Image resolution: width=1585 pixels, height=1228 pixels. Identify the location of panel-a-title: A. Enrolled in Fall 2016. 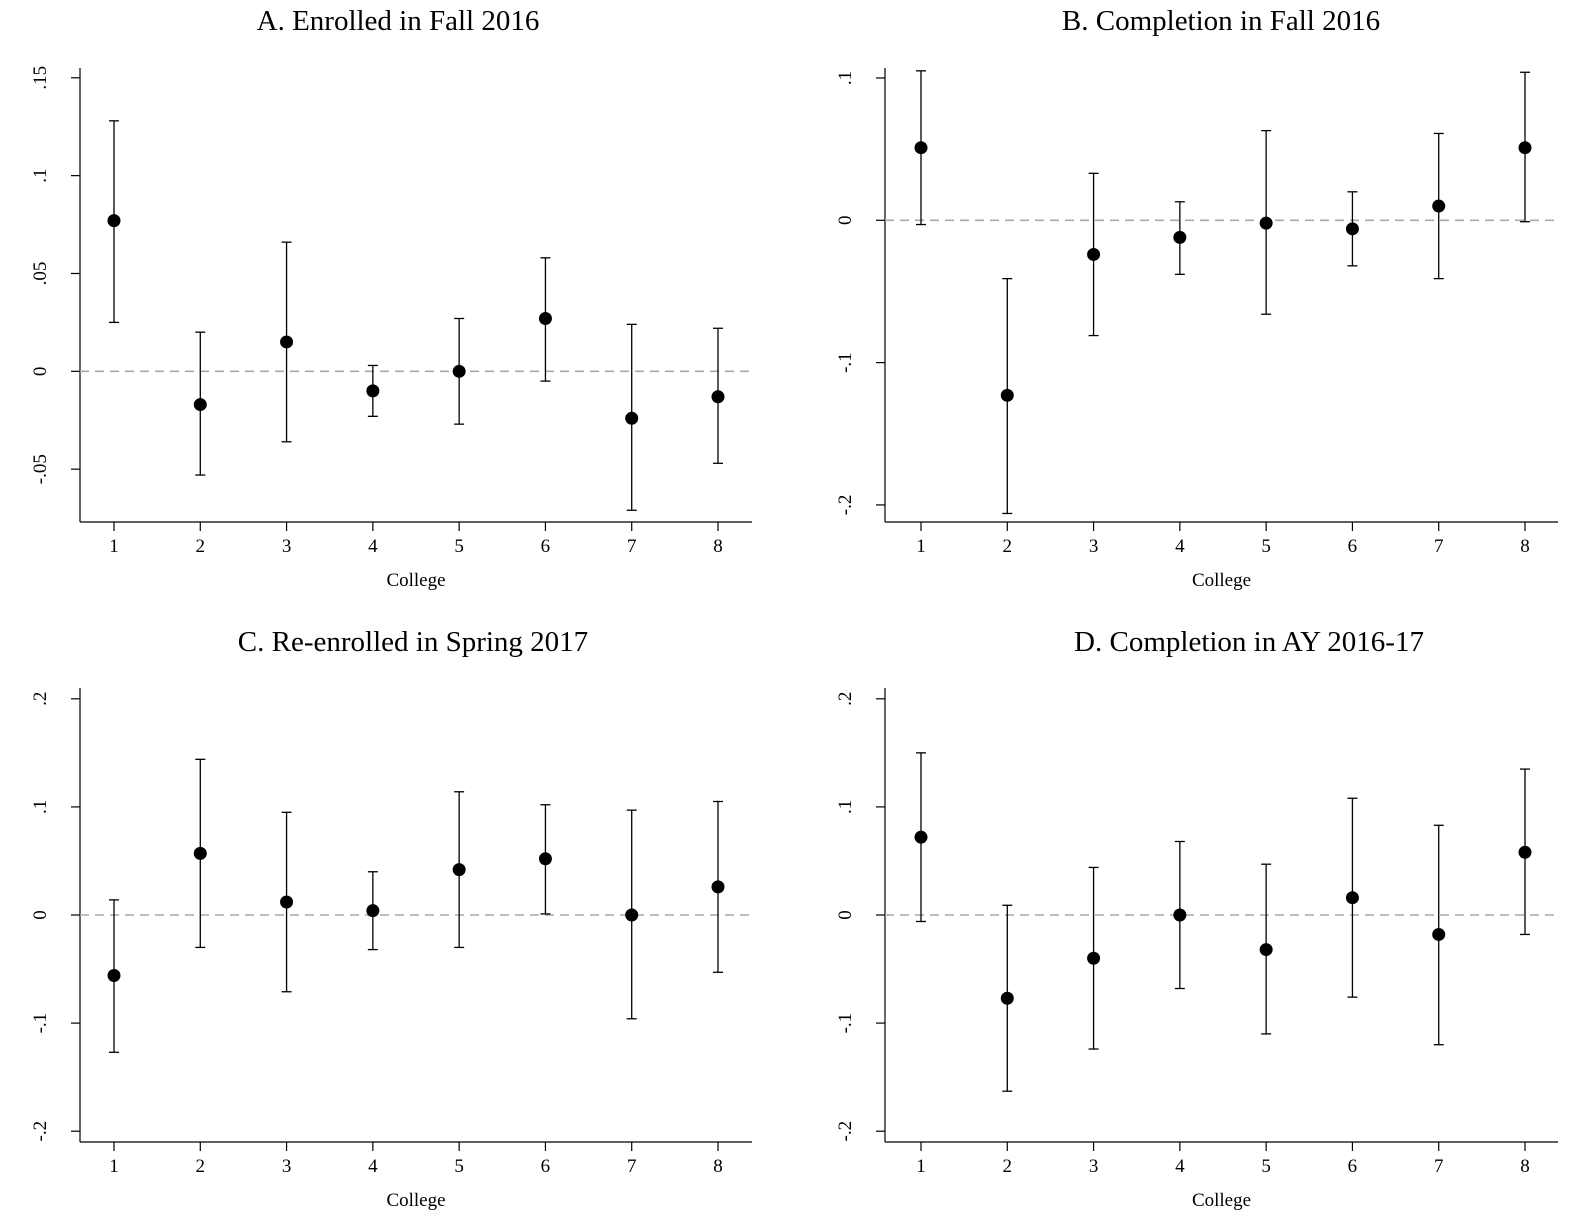
(398, 21).